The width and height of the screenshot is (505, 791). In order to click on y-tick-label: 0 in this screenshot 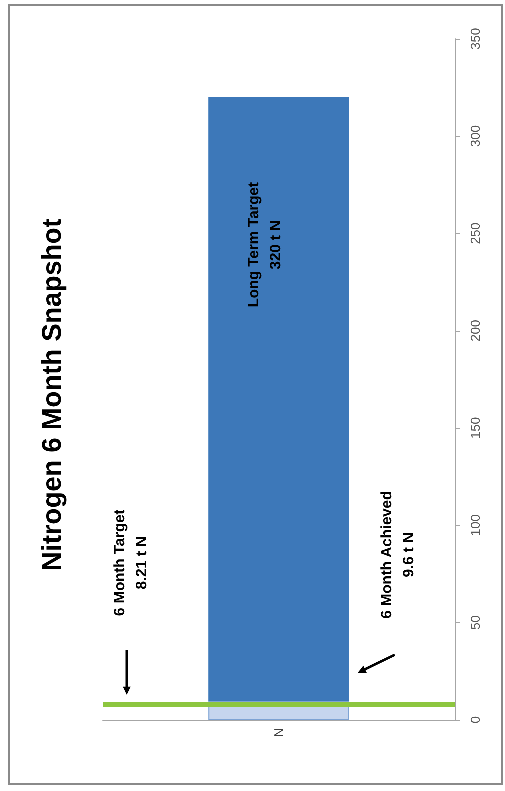, I will do `click(475, 720)`.